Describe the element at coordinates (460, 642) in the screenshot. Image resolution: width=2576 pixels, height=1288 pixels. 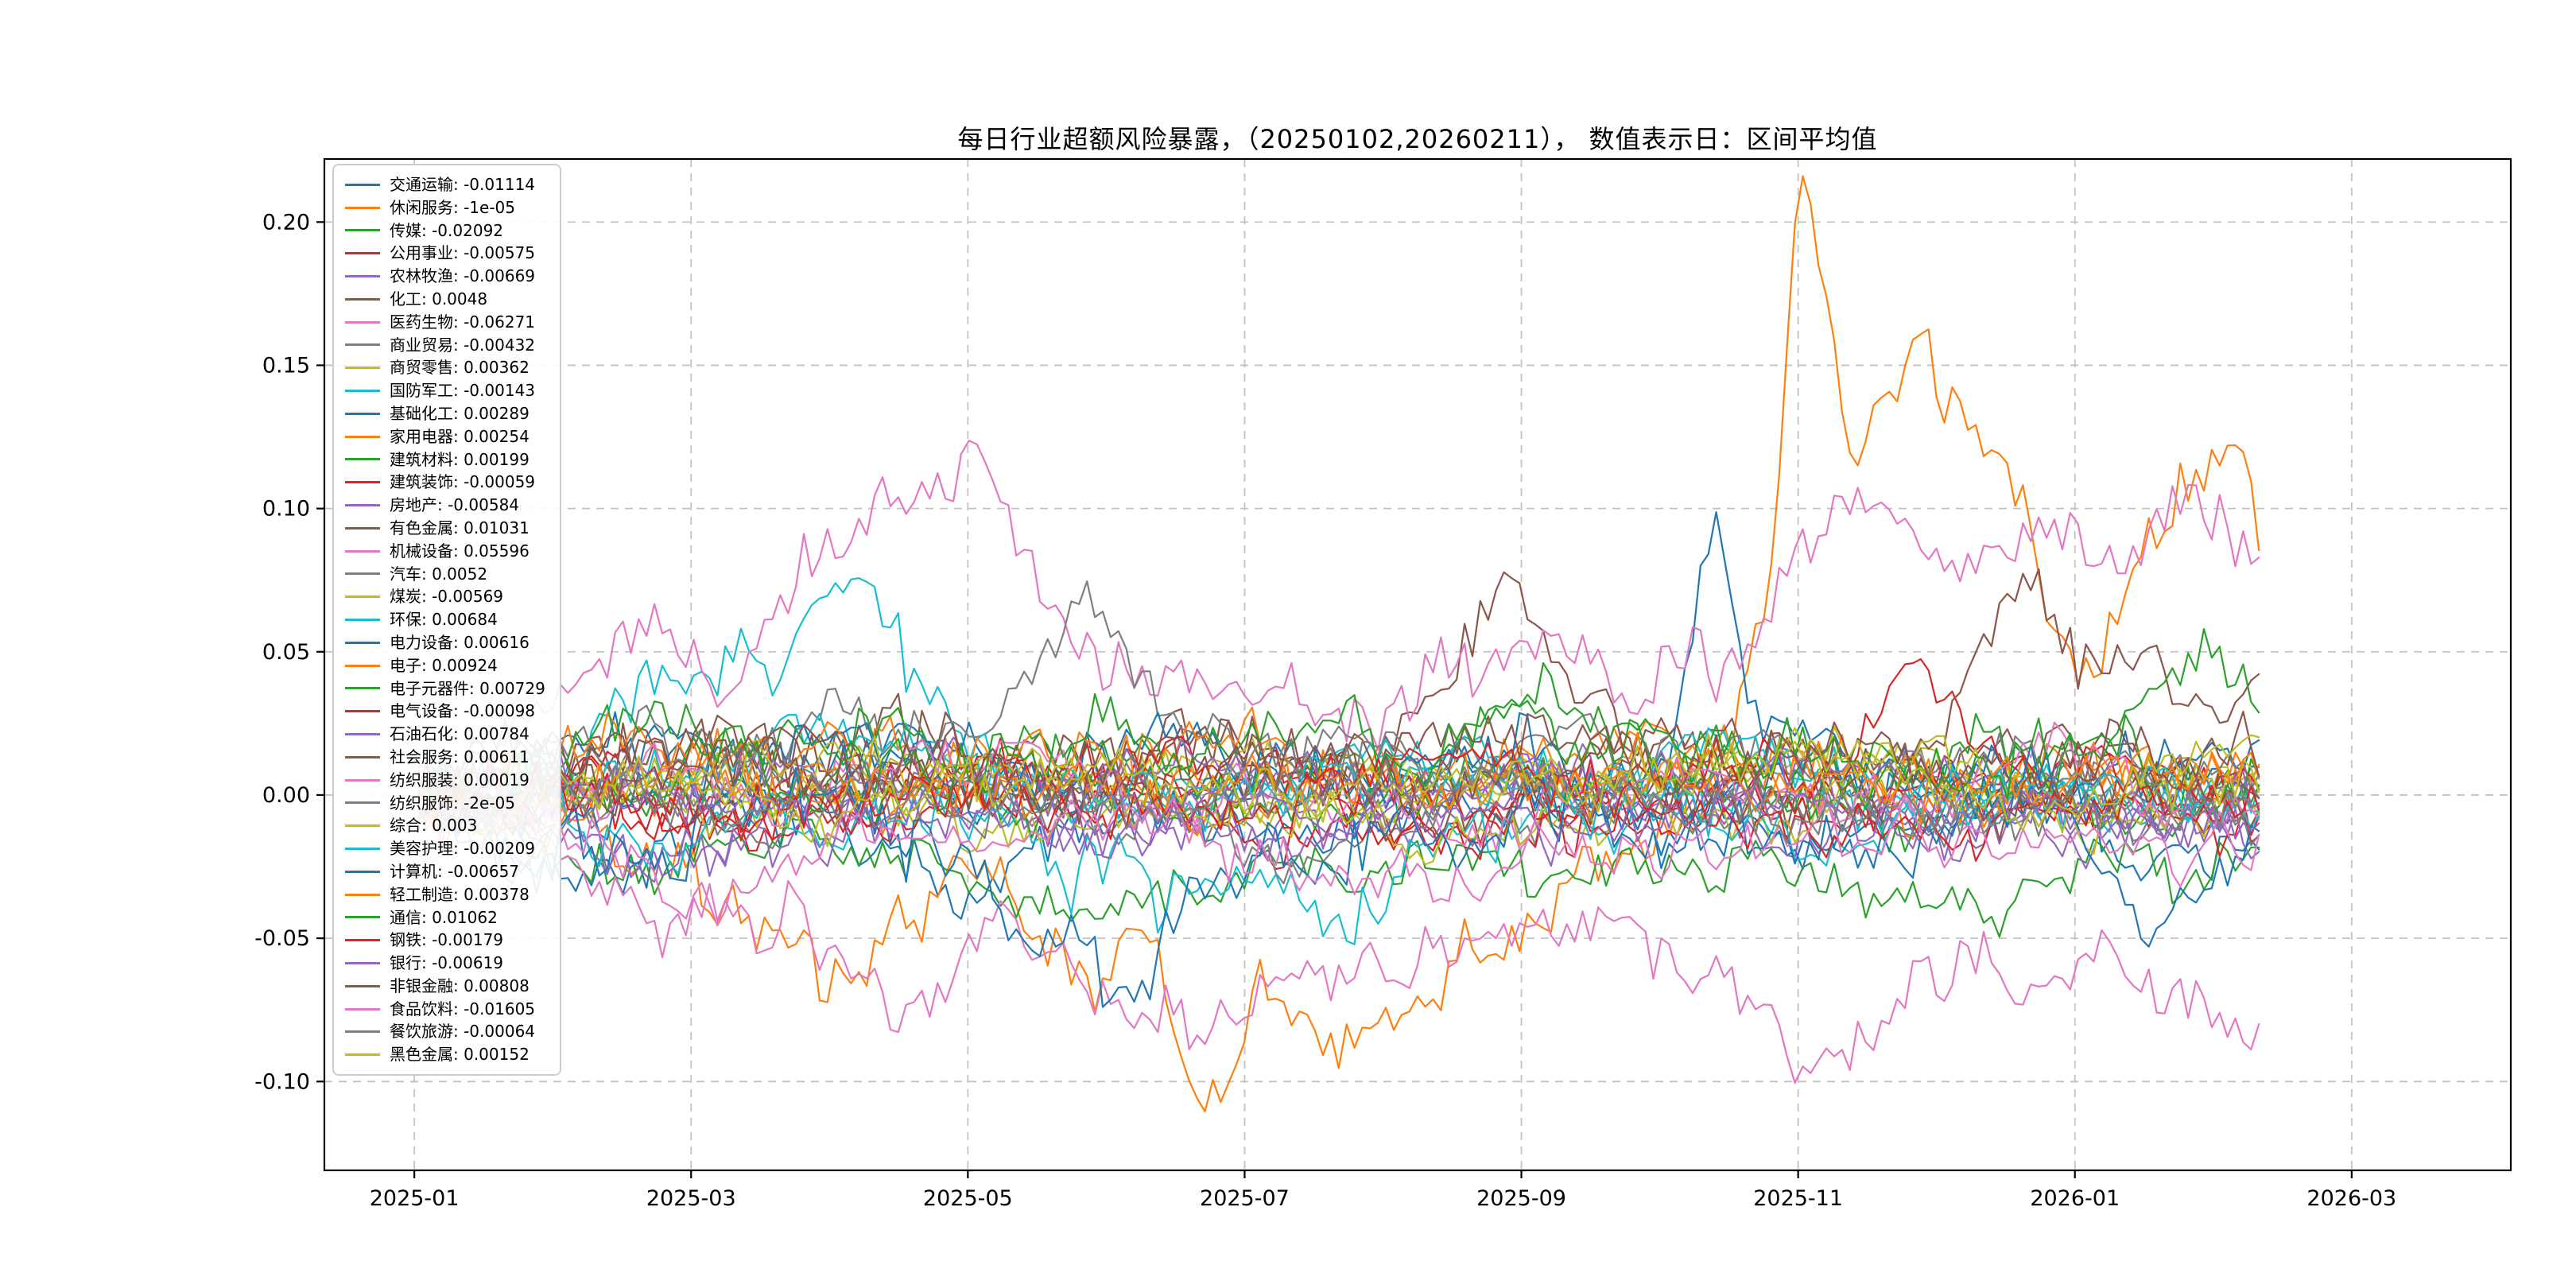
I see `legend-label: 电力设备: 0.00616` at that location.